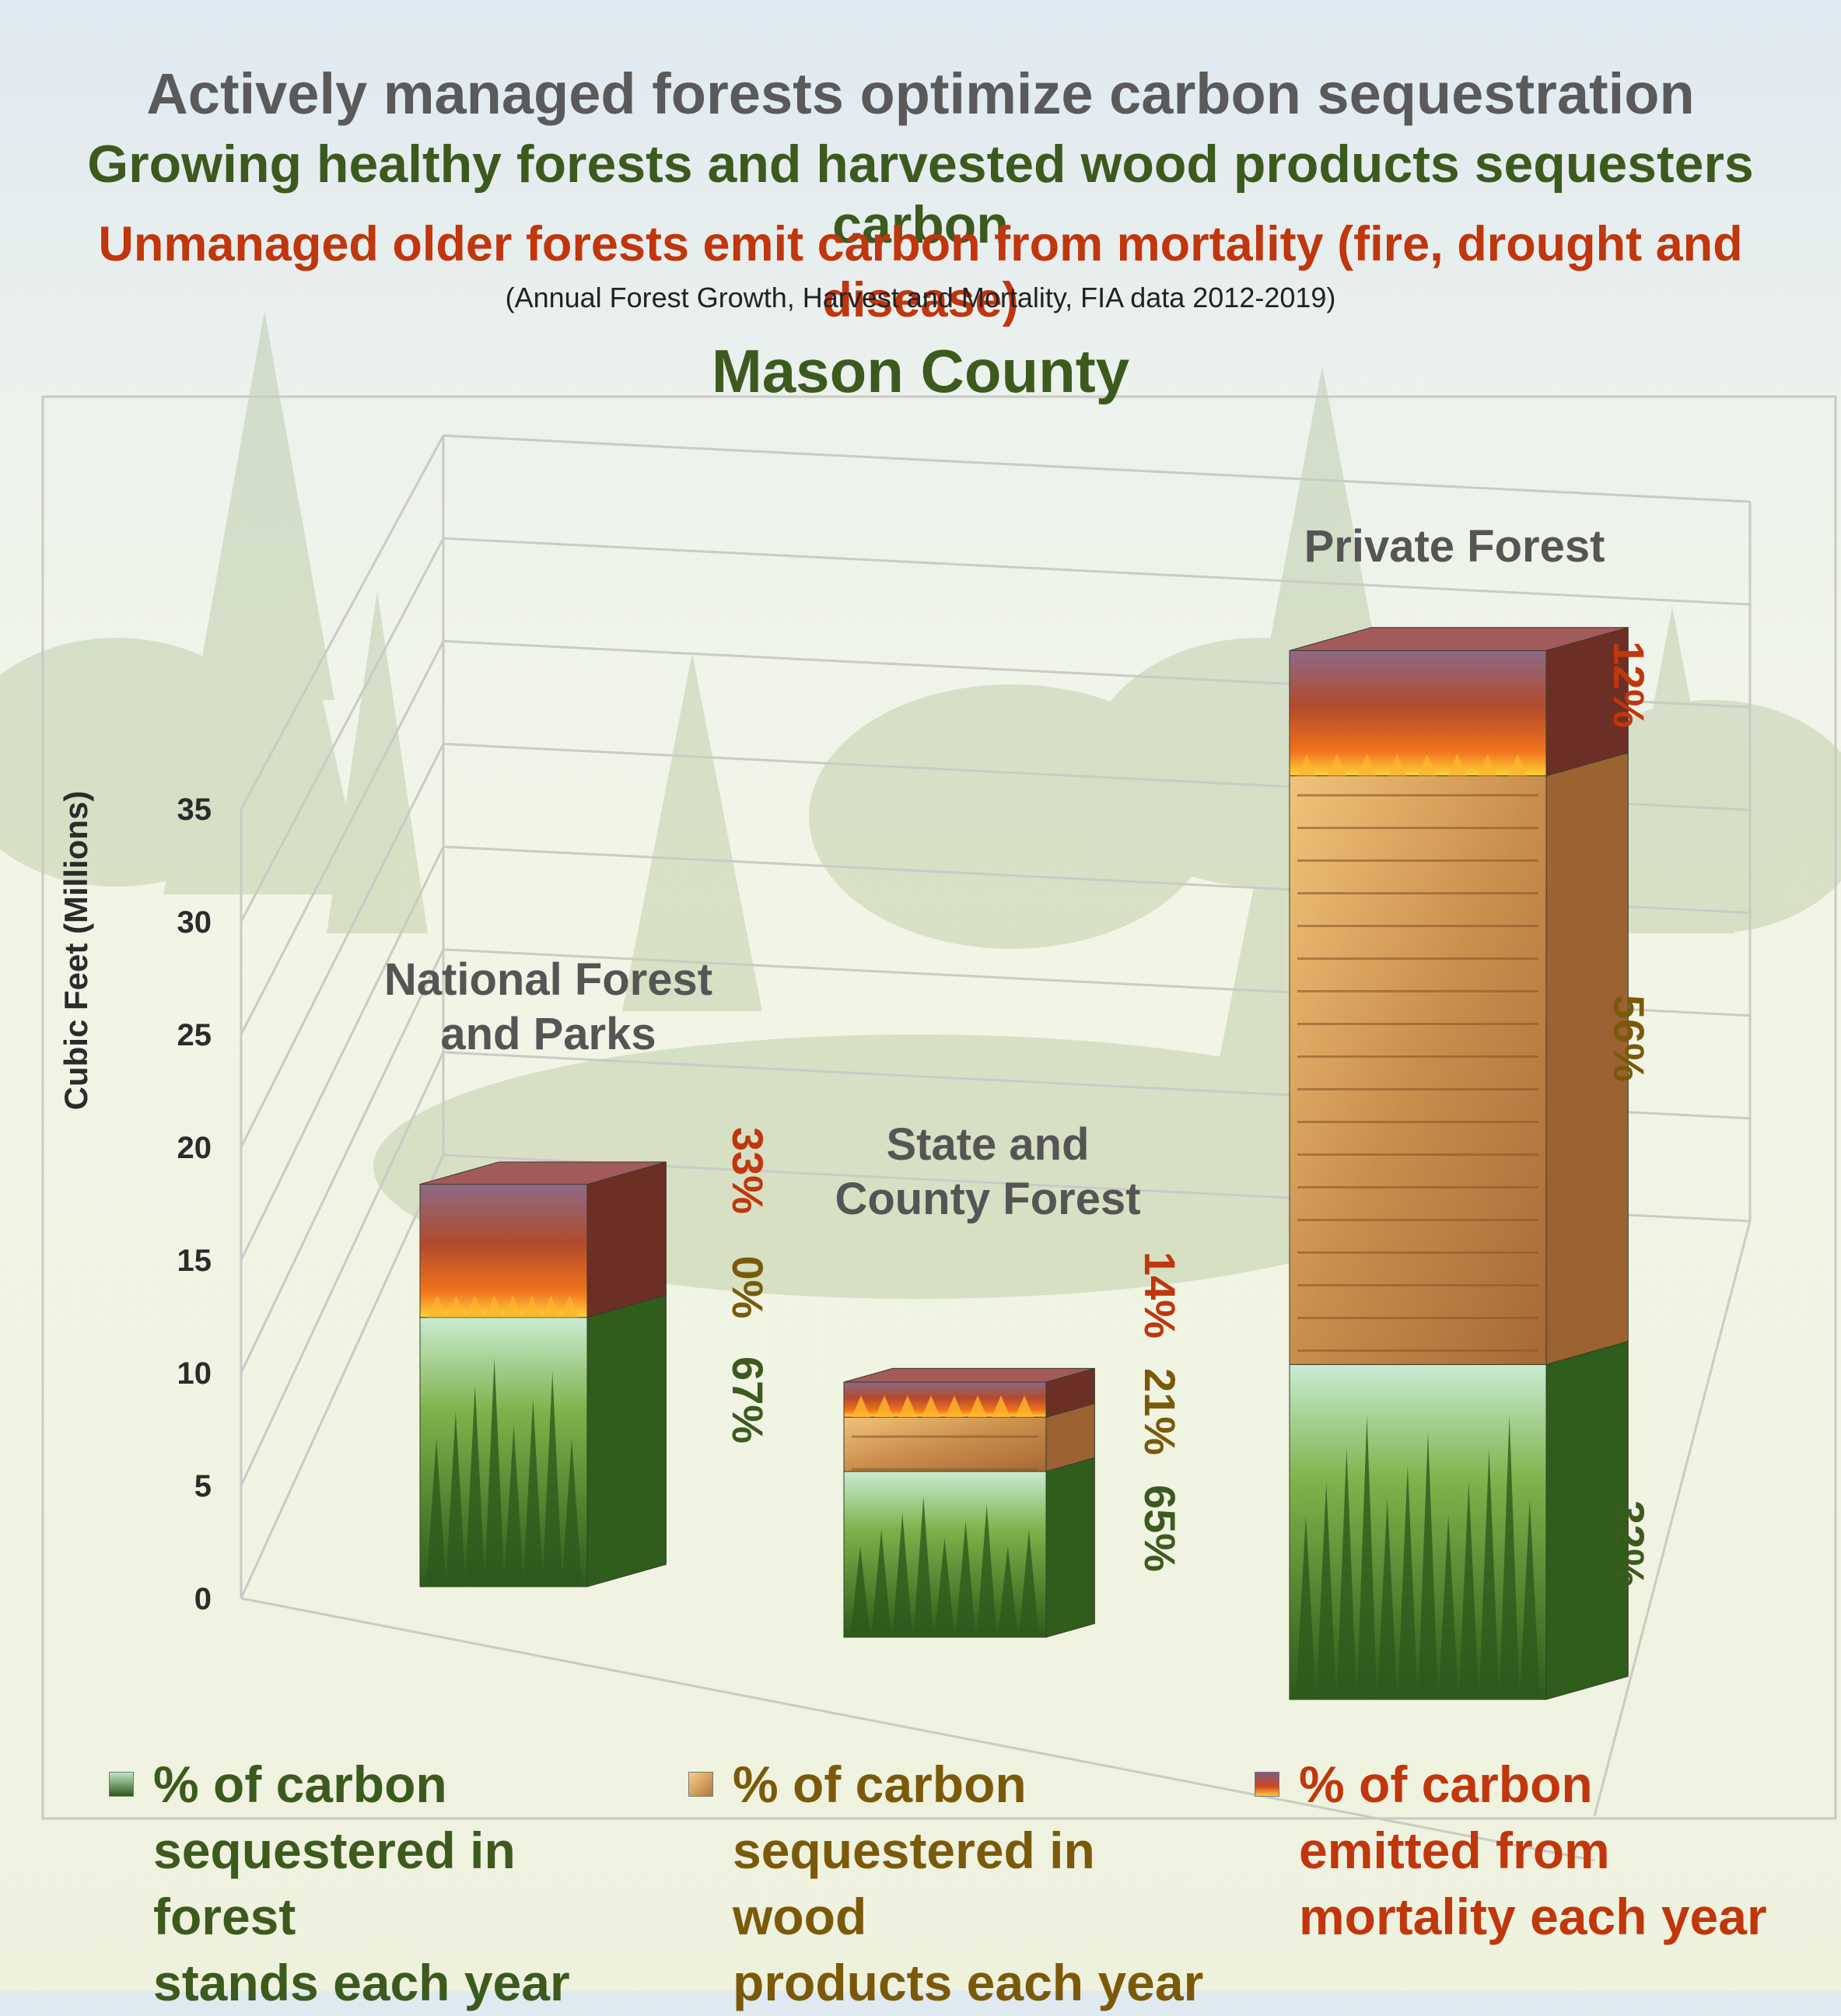  Describe the element at coordinates (1630, 685) in the screenshot. I see `percent-label: 12%` at that location.